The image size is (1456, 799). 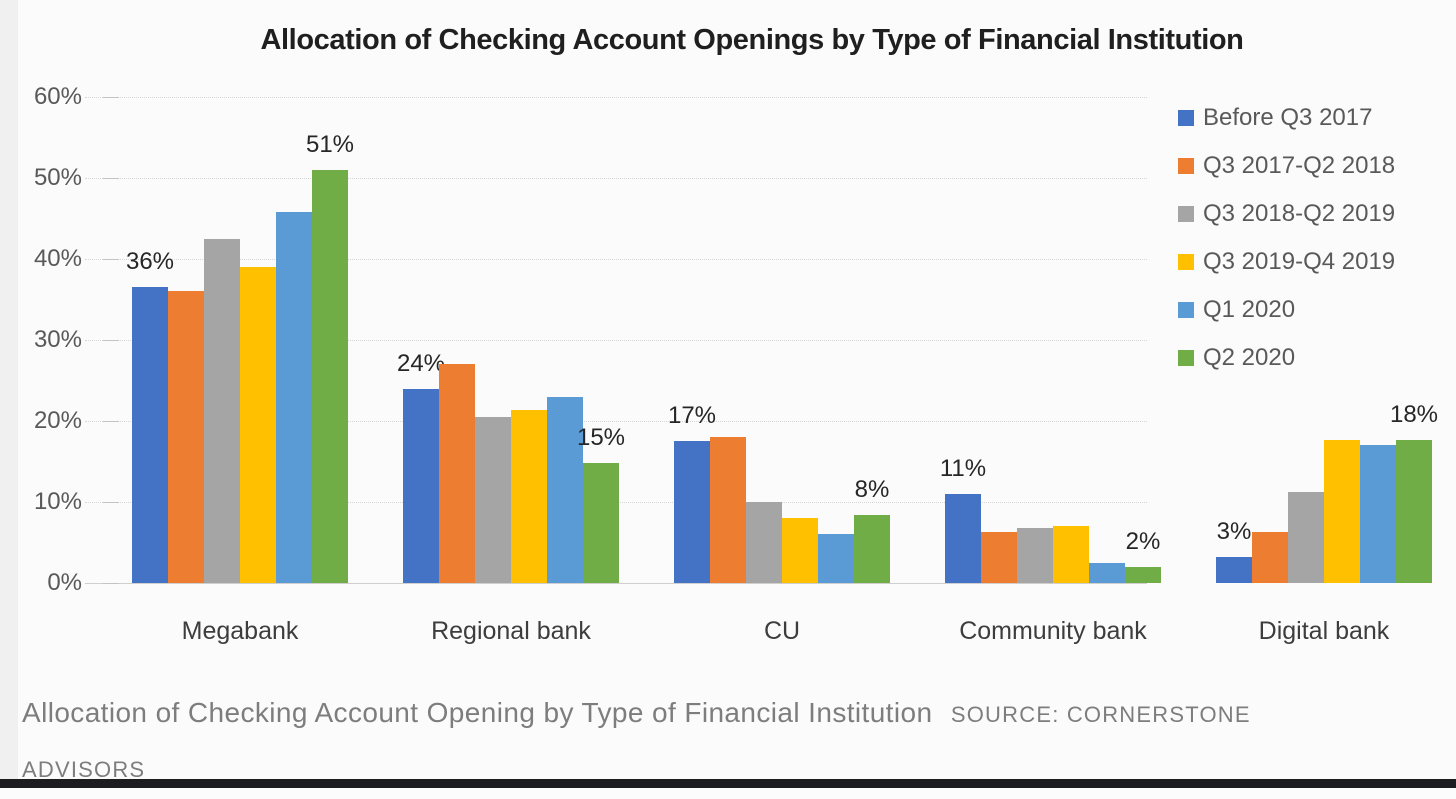 What do you see at coordinates (57, 339) in the screenshot?
I see `y-axis-label: 30%` at bounding box center [57, 339].